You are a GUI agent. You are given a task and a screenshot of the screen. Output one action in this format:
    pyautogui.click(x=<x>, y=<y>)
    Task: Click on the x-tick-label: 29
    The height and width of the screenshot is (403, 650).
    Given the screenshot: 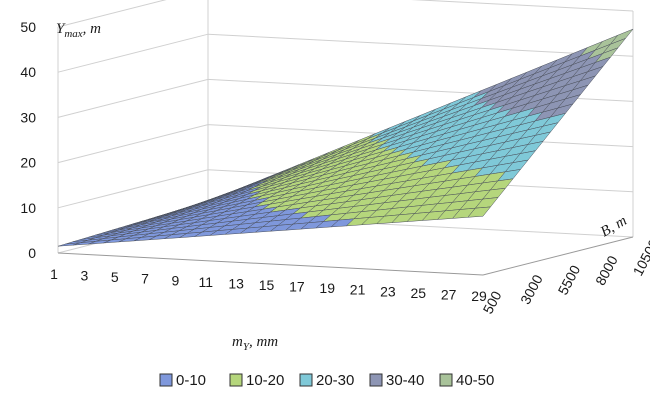 What is the action you would take?
    pyautogui.click(x=479, y=296)
    